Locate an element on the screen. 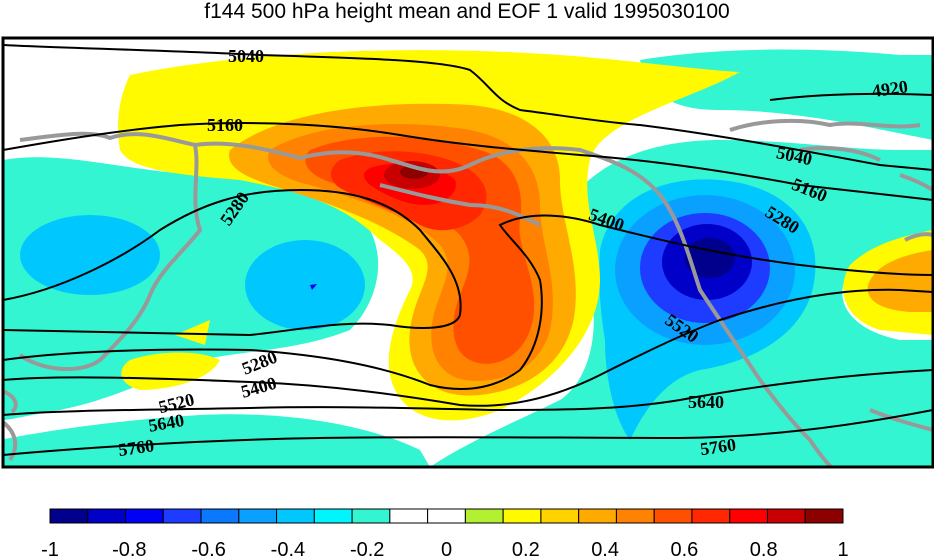 The image size is (934, 558). colorbar-ticks: -1 -0.8 -0.6 -0.4 -0.2 0 0.2 0.4 0.6 0.8 1 is located at coordinates (444, 548).